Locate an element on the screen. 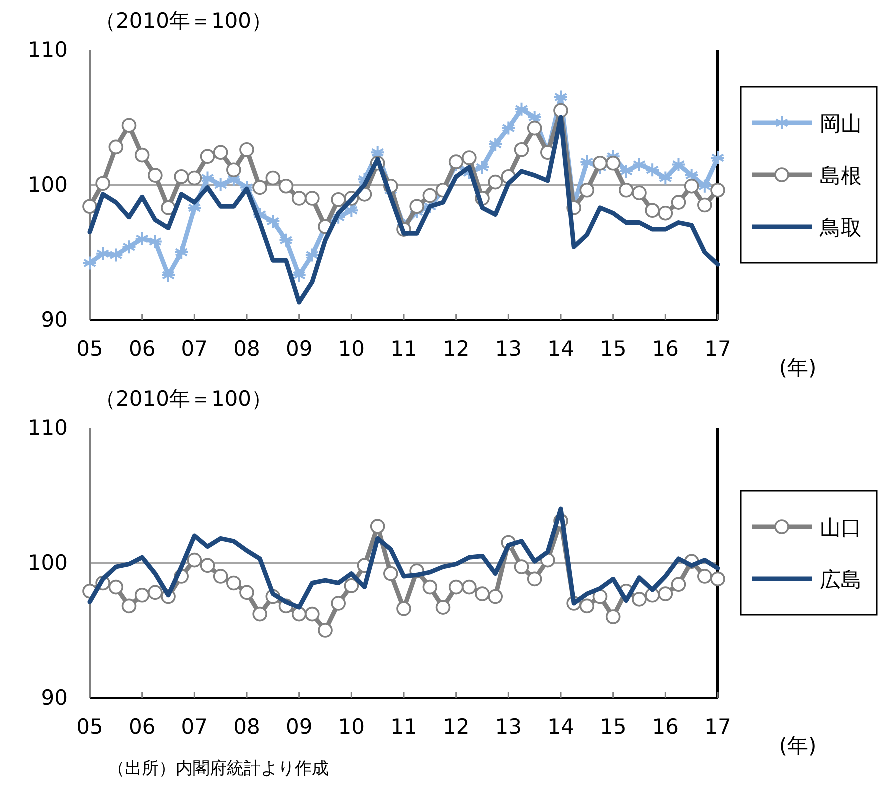 The width and height of the screenshot is (880, 786). legend-label: 鳥取 is located at coordinates (840, 228).